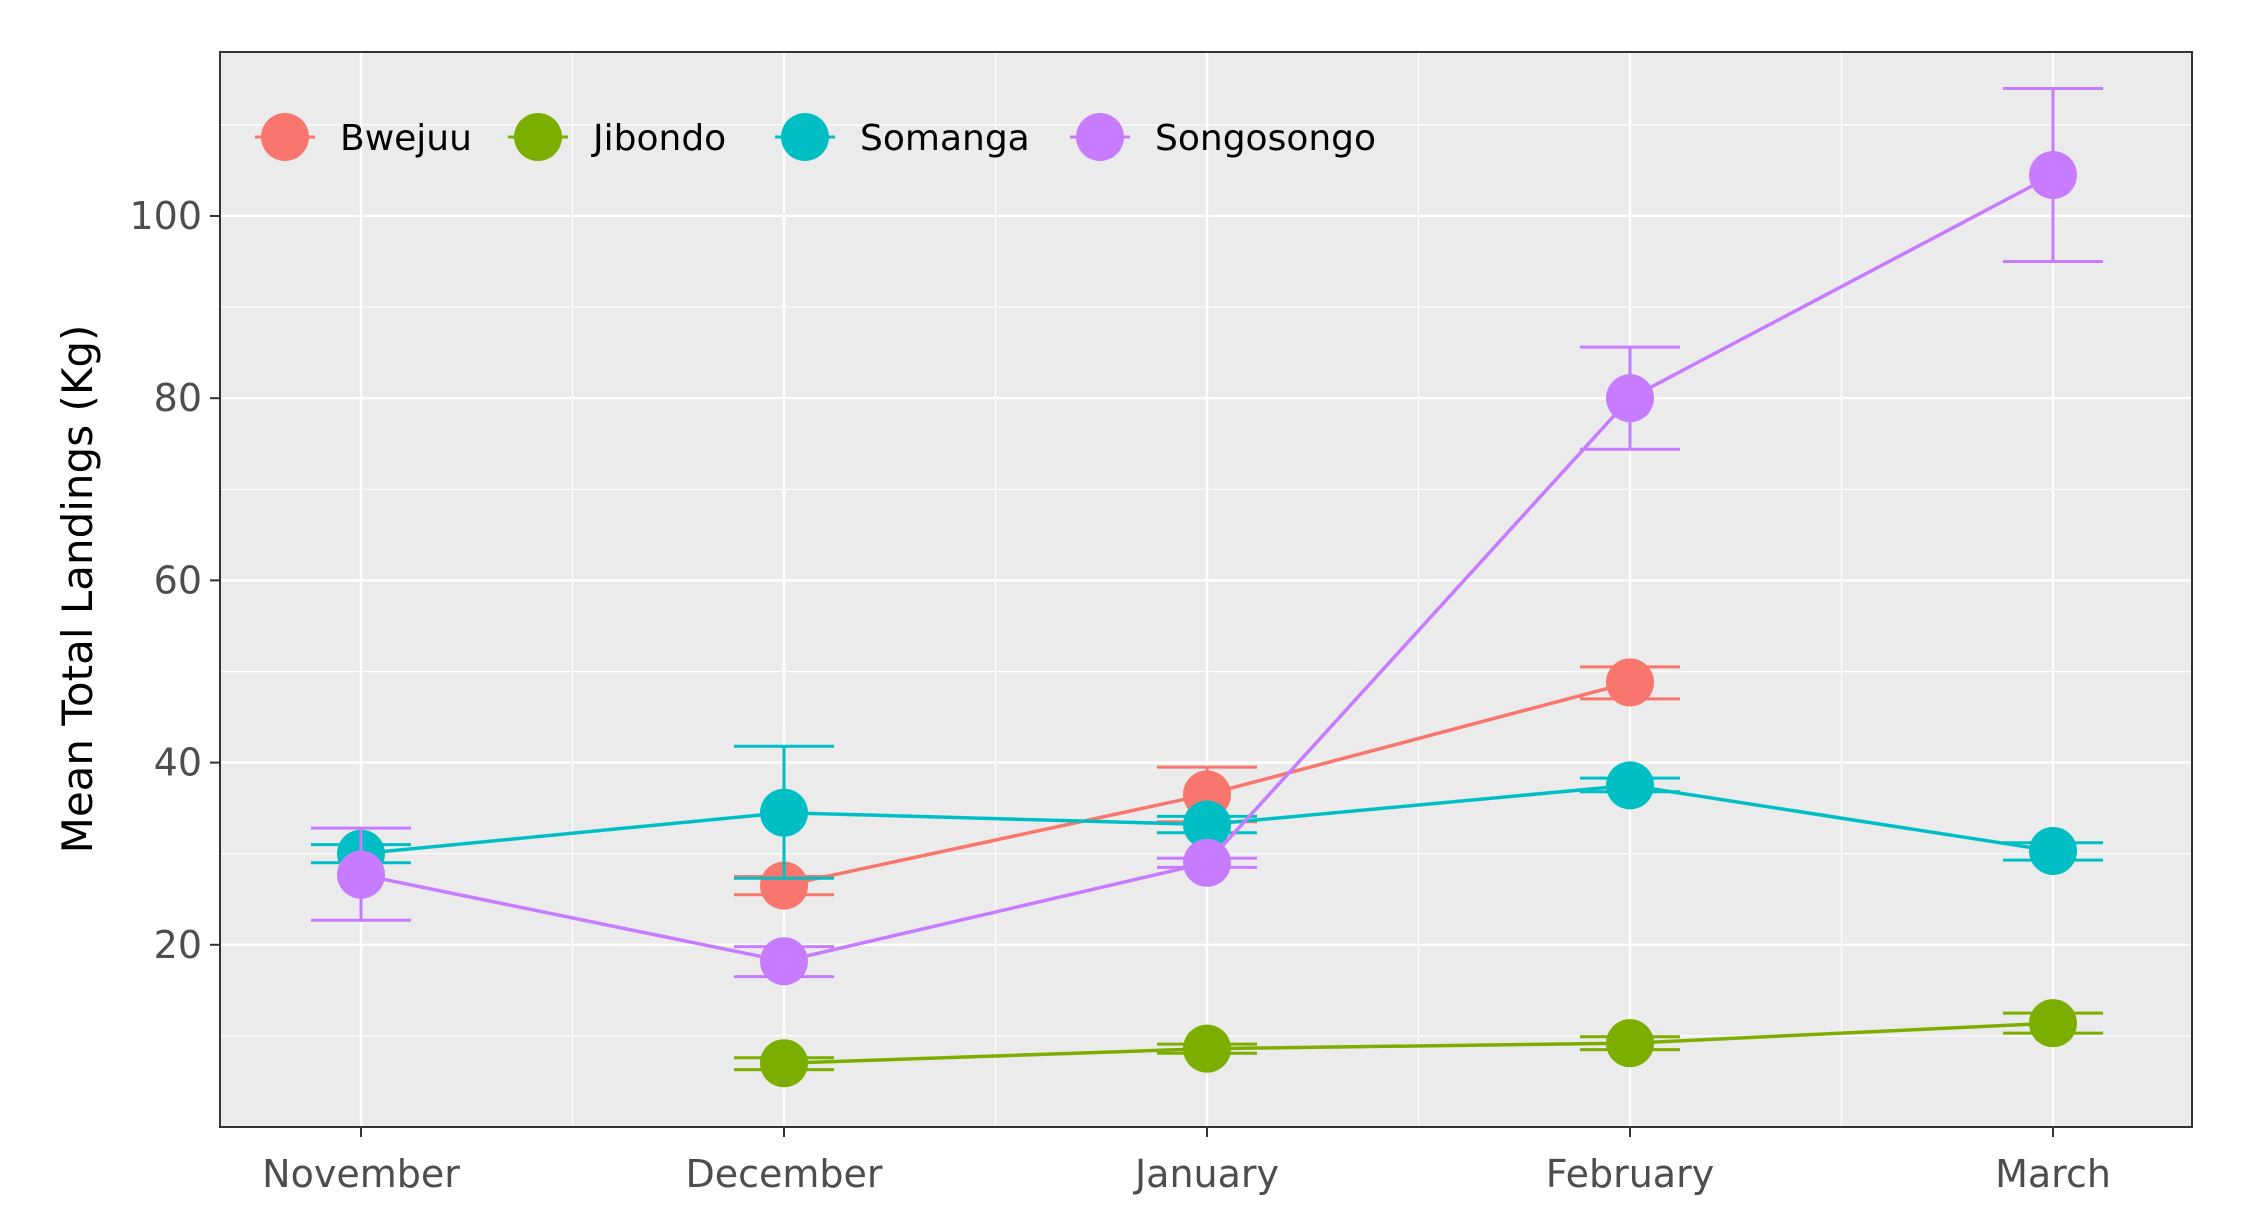 This screenshot has width=2242, height=1225. I want to click on y-tick-label: 100, so click(165, 216).